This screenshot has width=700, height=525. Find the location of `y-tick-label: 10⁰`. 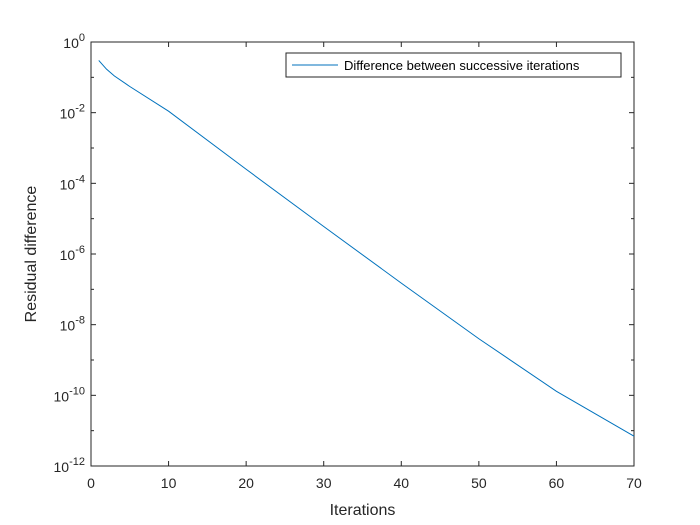

y-tick-label: 10⁰ is located at coordinates (74, 41).